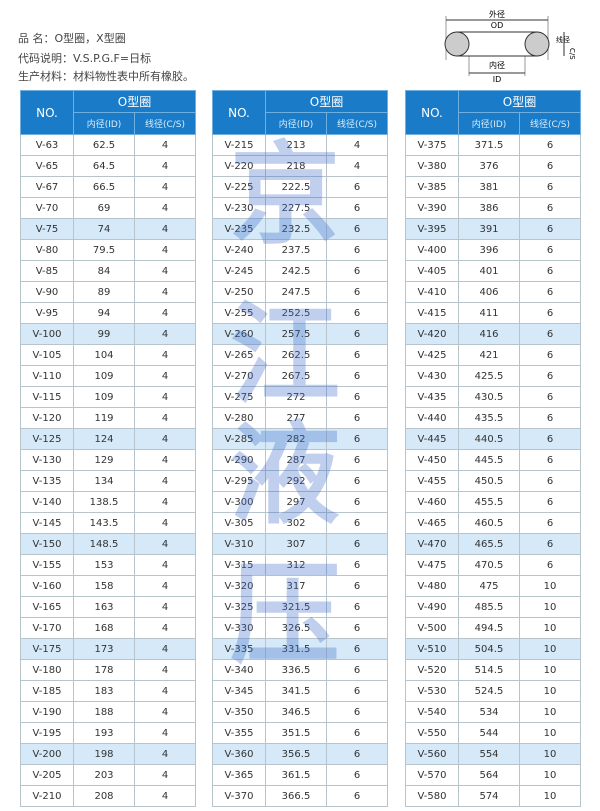 Image resolution: width=600 pixels, height=811 pixels. Describe the element at coordinates (239, 796) in the screenshot. I see `part-number: V-370` at that location.